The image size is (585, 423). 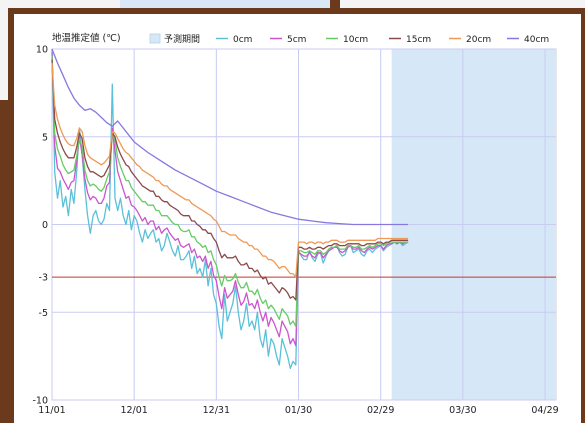 What do you see at coordinates (382, 40) in the screenshot?
I see `legend-series-items: 0cm 5cm 10cm 15cm 20cm 40cm` at bounding box center [382, 40].